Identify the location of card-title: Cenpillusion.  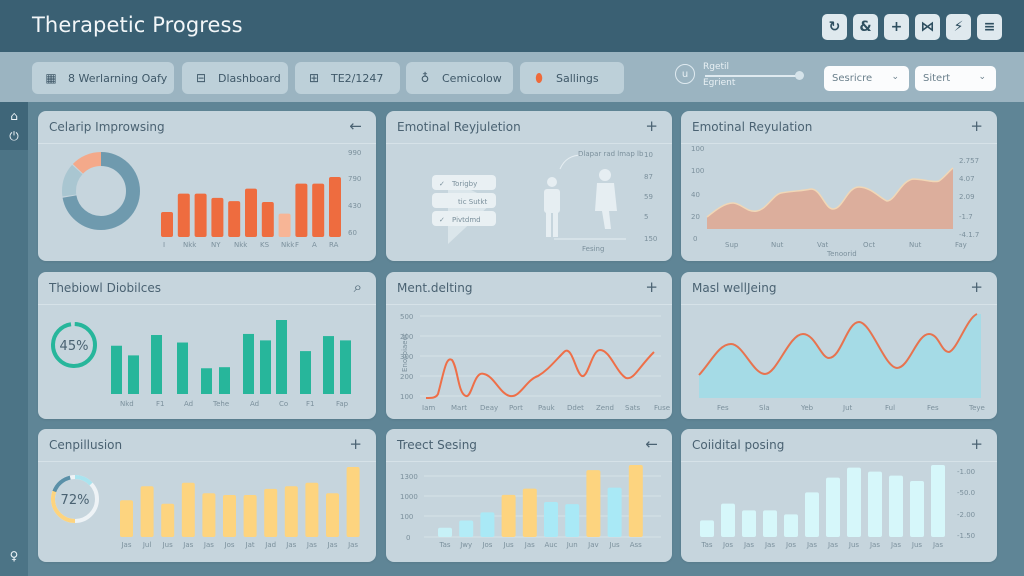
(86, 445).